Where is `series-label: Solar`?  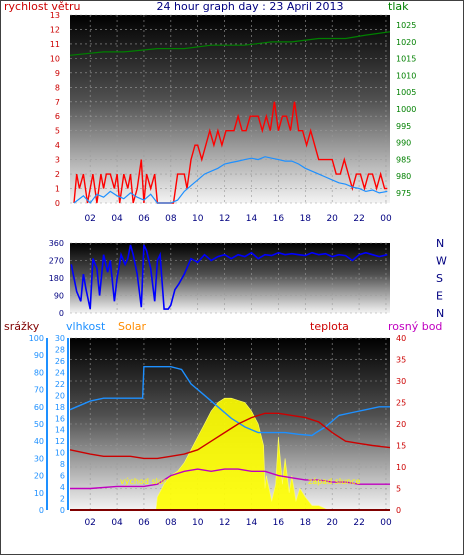
series-label: Solar is located at coordinates (132, 326).